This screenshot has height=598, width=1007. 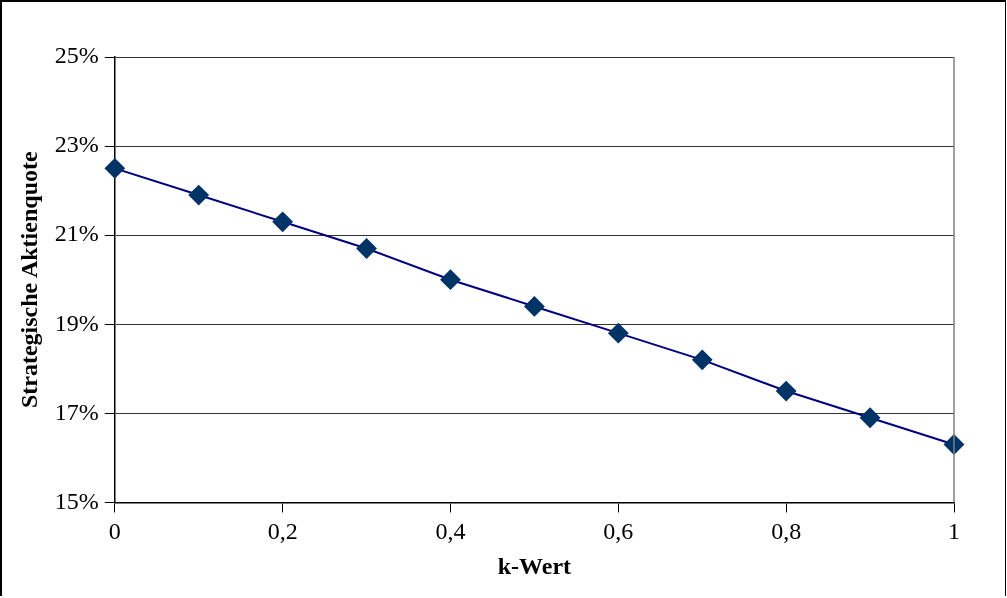 What do you see at coordinates (76, 144) in the screenshot?
I see `y-tick-label: 23%` at bounding box center [76, 144].